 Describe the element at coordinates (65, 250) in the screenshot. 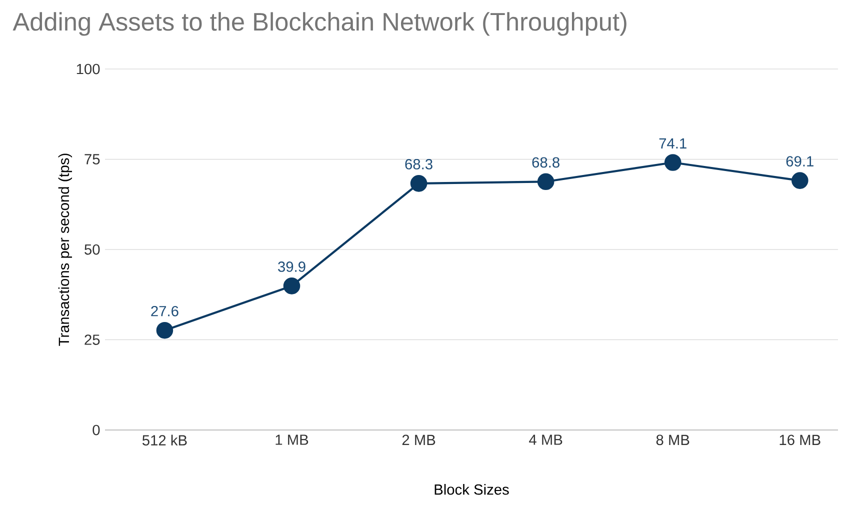

I see `y-axis-title: Transactions per second (tps)` at that location.